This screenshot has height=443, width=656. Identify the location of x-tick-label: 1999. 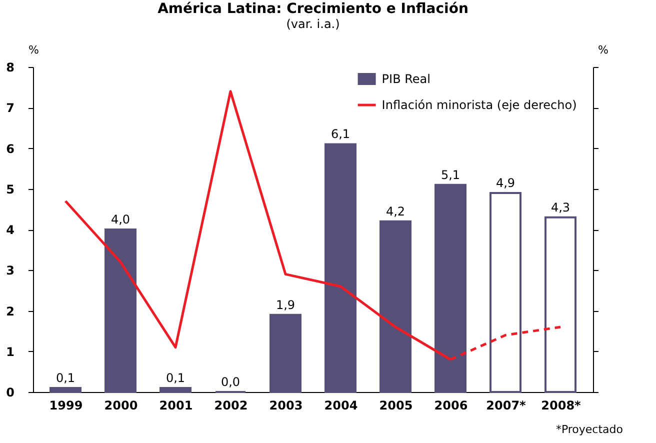
(66, 405).